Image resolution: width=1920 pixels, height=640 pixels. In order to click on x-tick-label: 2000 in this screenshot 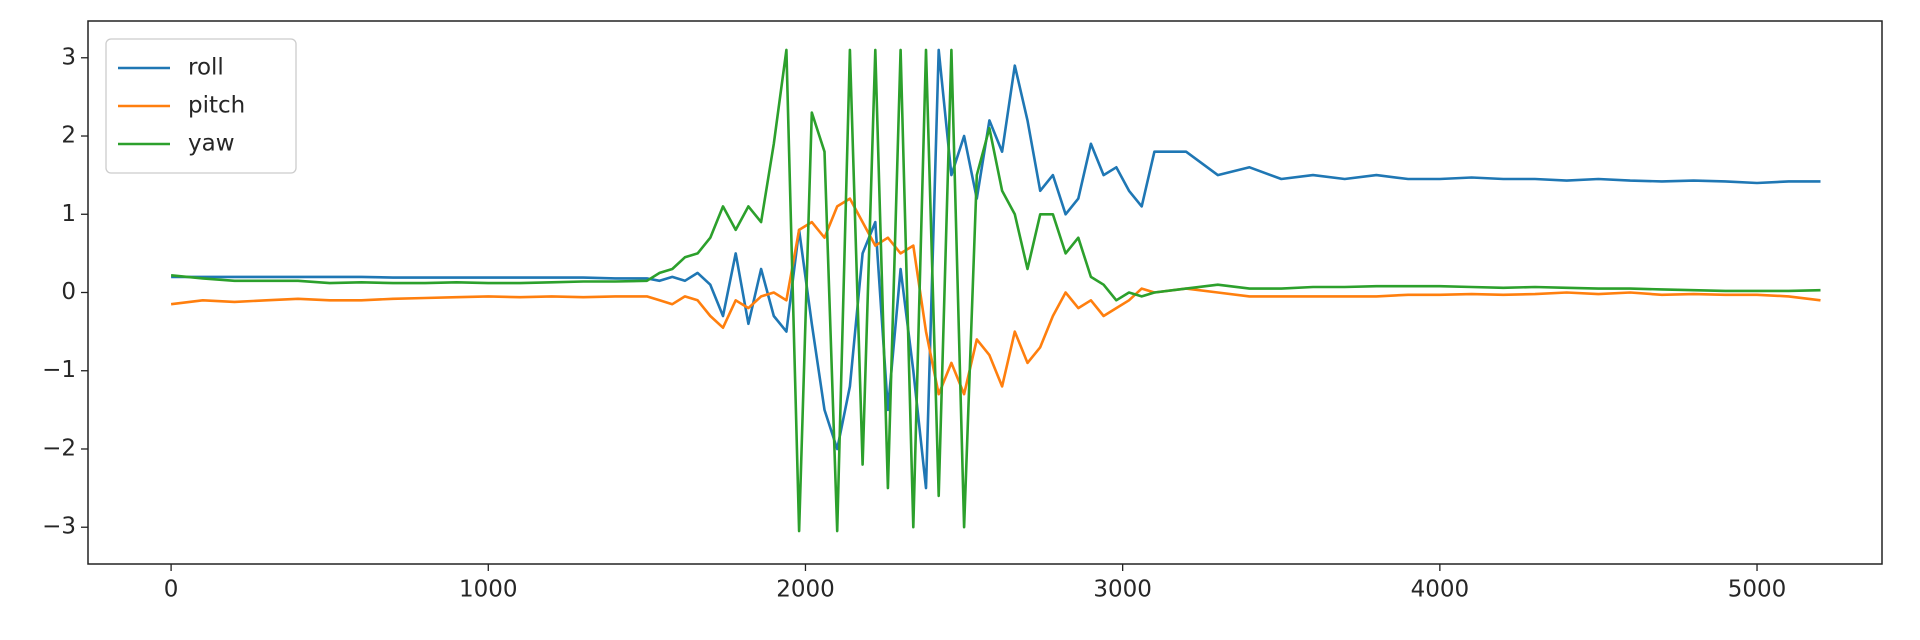, I will do `click(805, 590)`.